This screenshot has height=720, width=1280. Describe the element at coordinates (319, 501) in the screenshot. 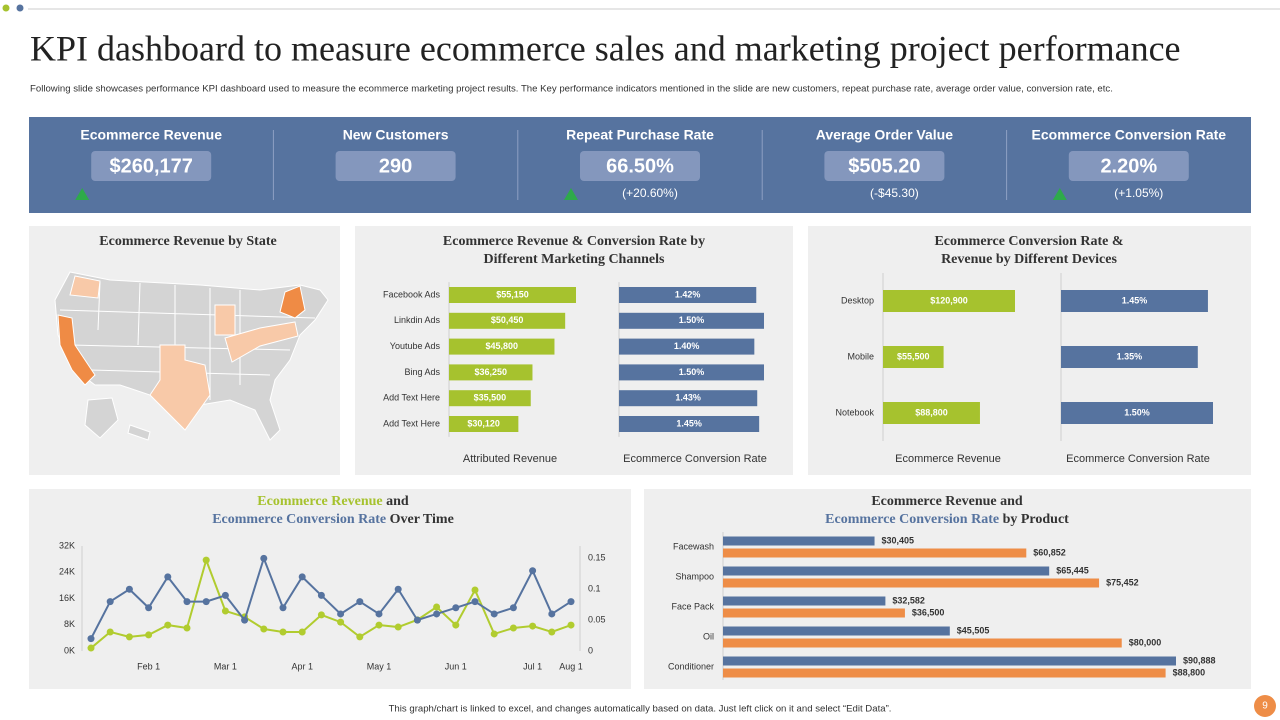

I see `chart-title-part: Ecommerce Revenue` at that location.